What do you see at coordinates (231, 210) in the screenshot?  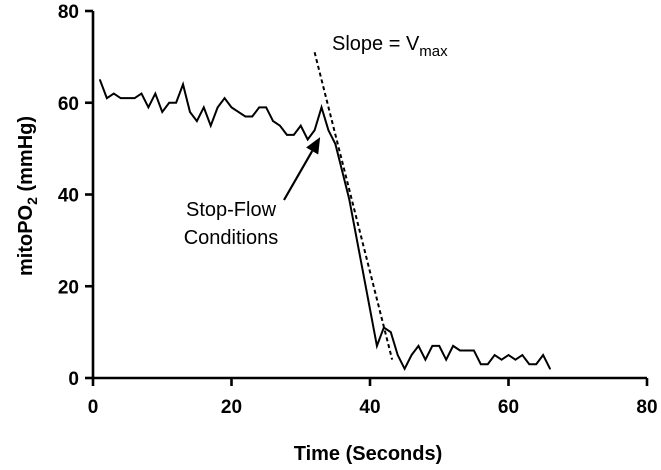 I see `stop-flow-annotation-line1: Stop-Flow` at bounding box center [231, 210].